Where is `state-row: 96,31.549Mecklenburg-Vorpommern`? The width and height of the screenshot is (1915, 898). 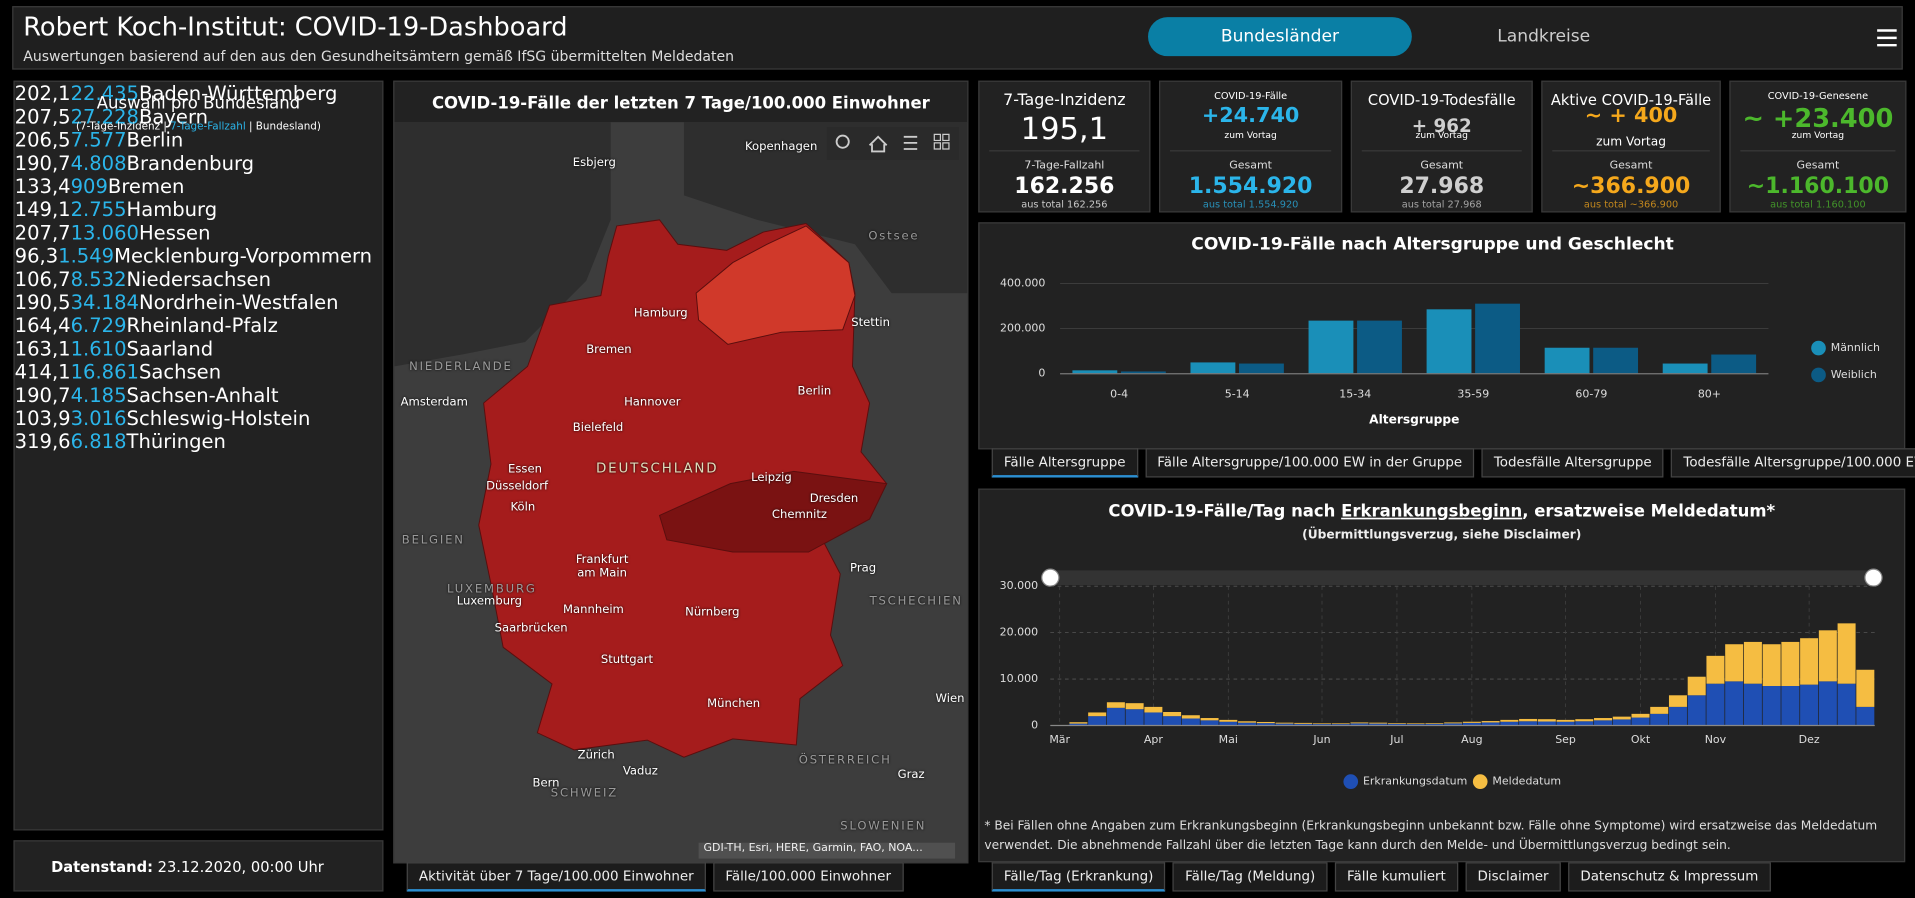 state-row: 96,31.549Mecklenburg-Vorpommern is located at coordinates (199, 255).